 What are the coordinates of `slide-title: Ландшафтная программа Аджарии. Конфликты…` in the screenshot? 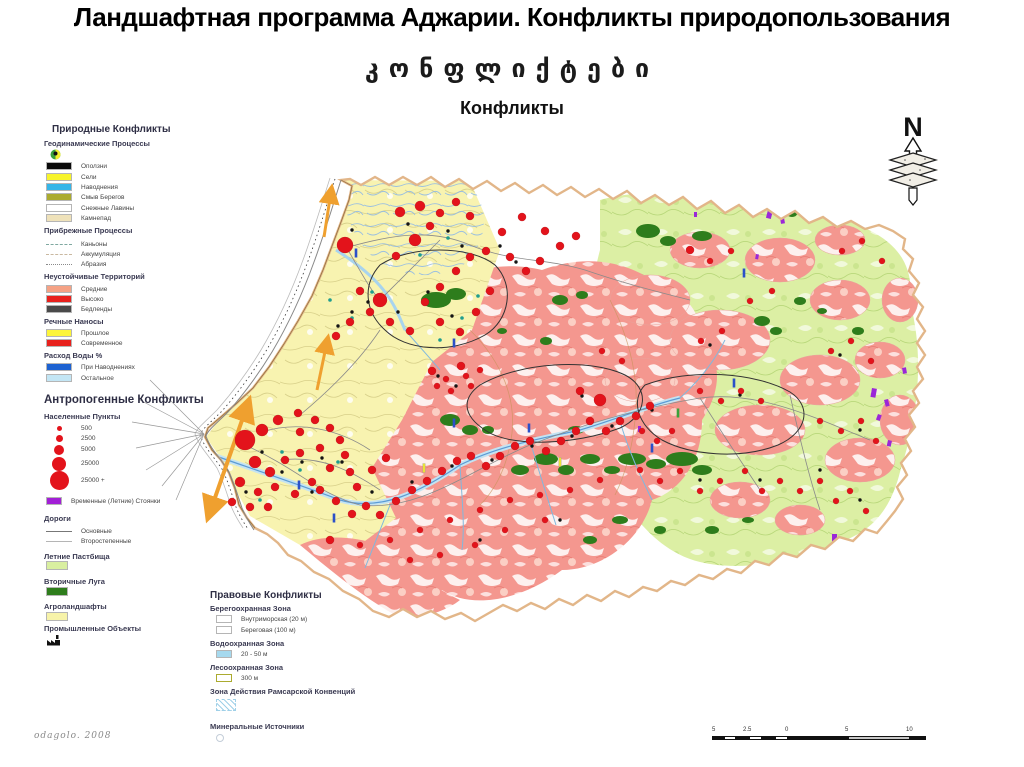 It's located at (512, 17).